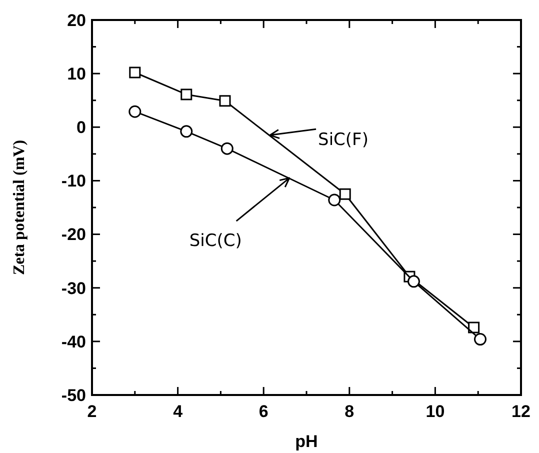 The image size is (539, 453). Describe the element at coordinates (349, 411) in the screenshot. I see `x-tick-label: 8` at that location.